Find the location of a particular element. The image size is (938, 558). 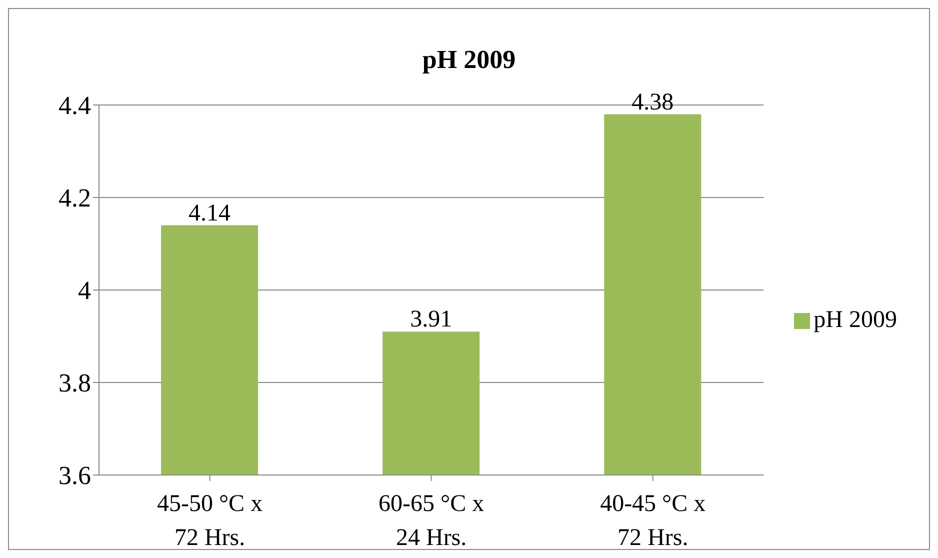

data-label: 4.38 is located at coordinates (653, 102).